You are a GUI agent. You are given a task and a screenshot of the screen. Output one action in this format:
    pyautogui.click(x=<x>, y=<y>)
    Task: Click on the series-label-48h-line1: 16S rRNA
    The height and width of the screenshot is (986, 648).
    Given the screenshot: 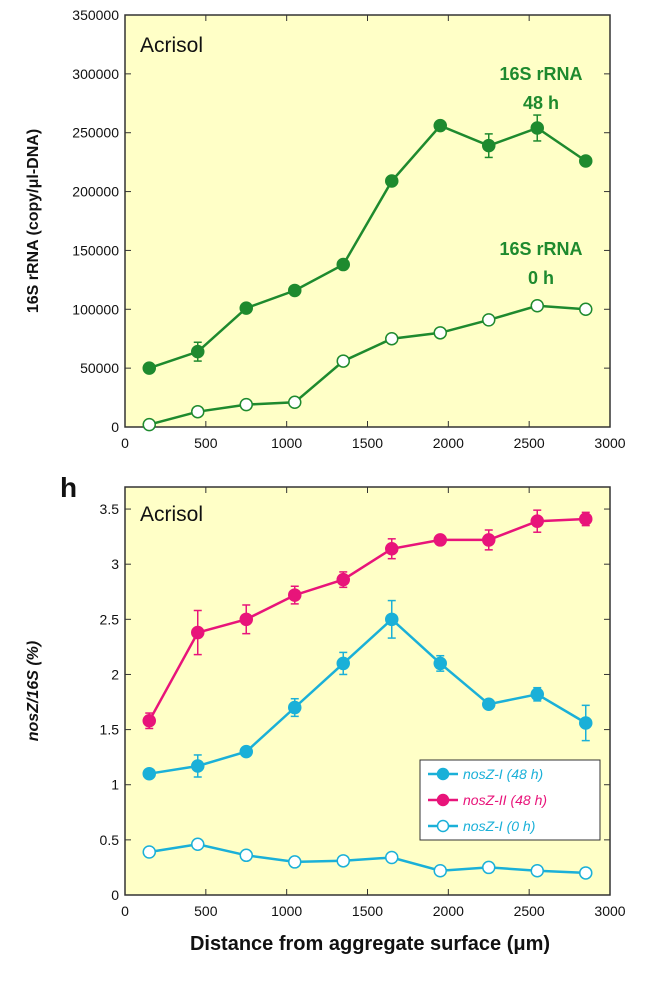 What is the action you would take?
    pyautogui.click(x=540, y=74)
    